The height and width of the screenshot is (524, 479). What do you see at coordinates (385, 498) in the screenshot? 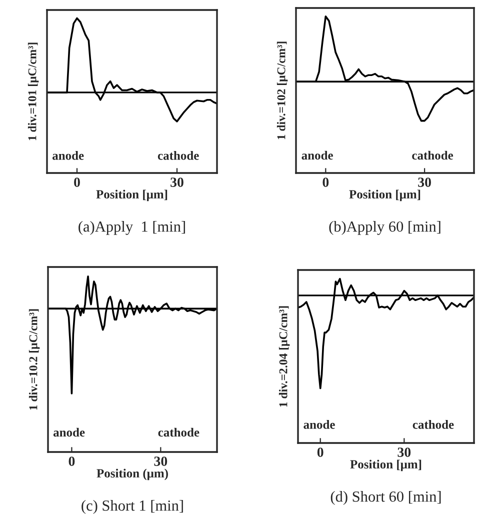
I see `text: (d) Short 60 [min]` at bounding box center [385, 498].